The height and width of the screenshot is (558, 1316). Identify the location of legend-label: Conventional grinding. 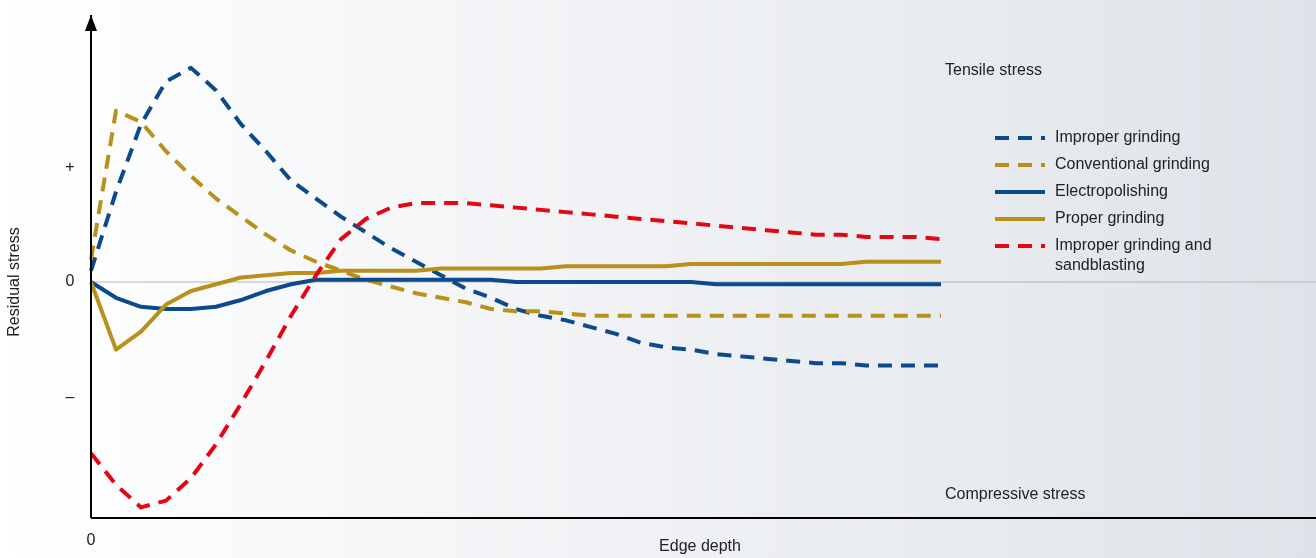
(1132, 164).